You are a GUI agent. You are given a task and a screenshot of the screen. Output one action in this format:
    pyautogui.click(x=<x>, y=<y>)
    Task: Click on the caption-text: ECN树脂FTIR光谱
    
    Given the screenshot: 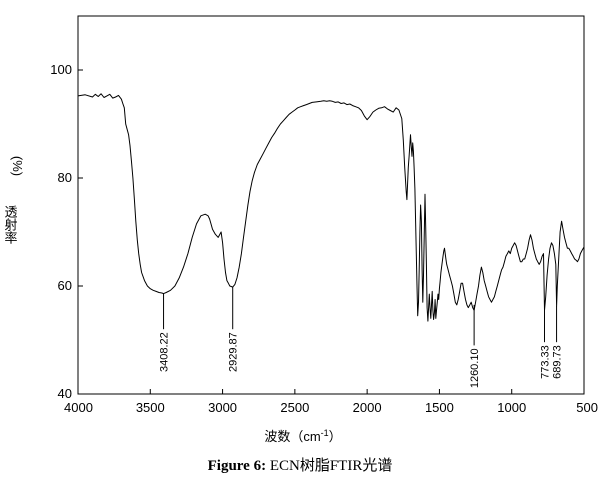 What is the action you would take?
    pyautogui.click(x=329, y=466)
    